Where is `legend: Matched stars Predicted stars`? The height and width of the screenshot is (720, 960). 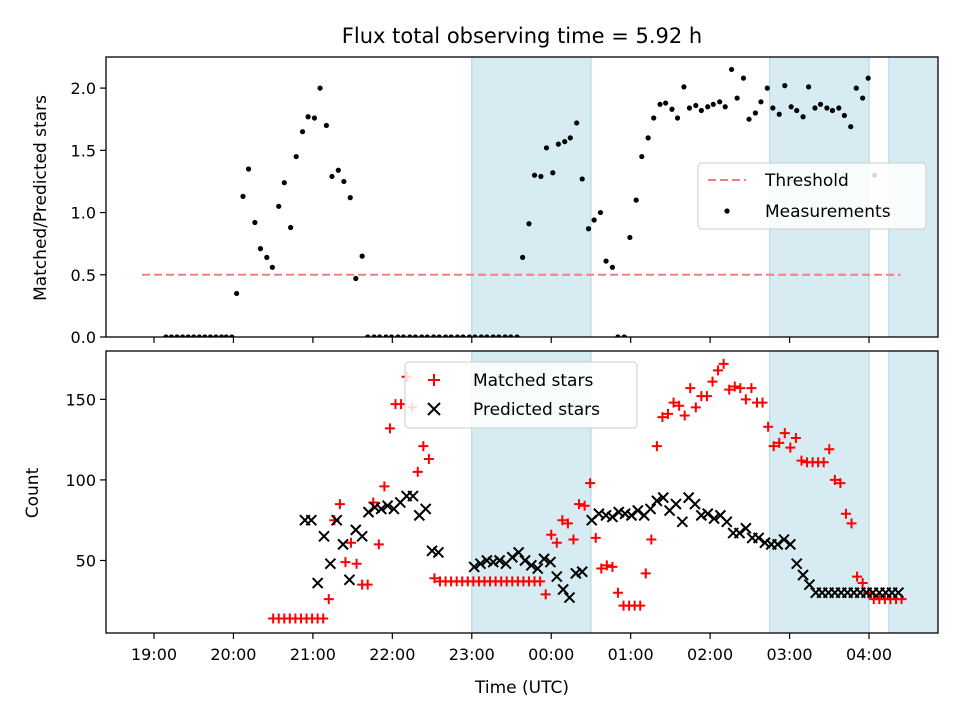
legend: Matched stars Predicted stars is located at coordinates (521, 395).